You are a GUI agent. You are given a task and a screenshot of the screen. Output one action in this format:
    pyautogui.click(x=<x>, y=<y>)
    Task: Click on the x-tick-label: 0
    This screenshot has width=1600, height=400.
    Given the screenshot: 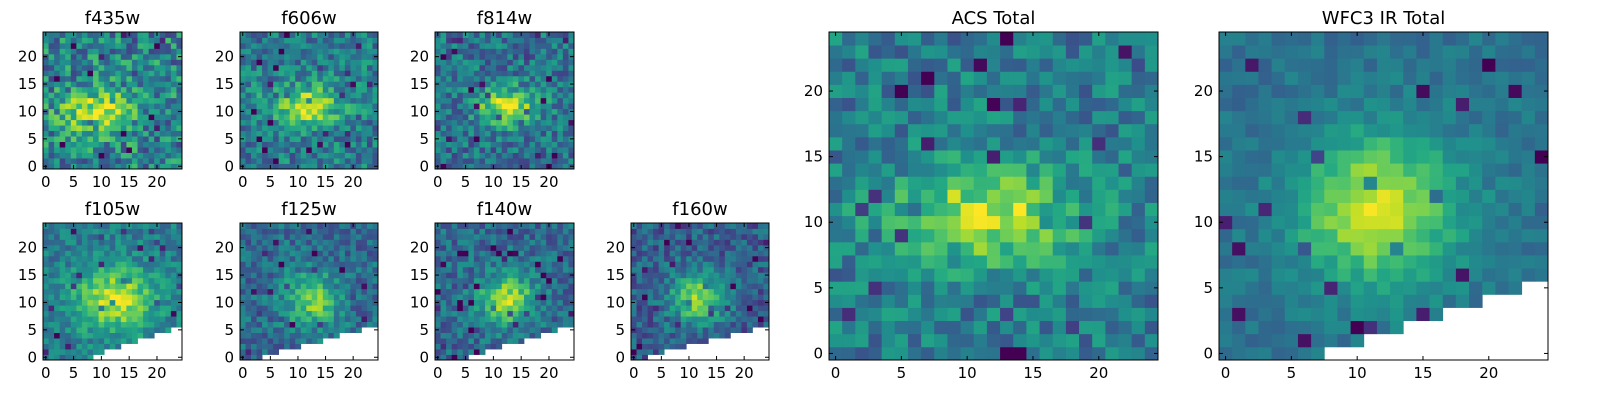 What is the action you would take?
    pyautogui.click(x=243, y=373)
    